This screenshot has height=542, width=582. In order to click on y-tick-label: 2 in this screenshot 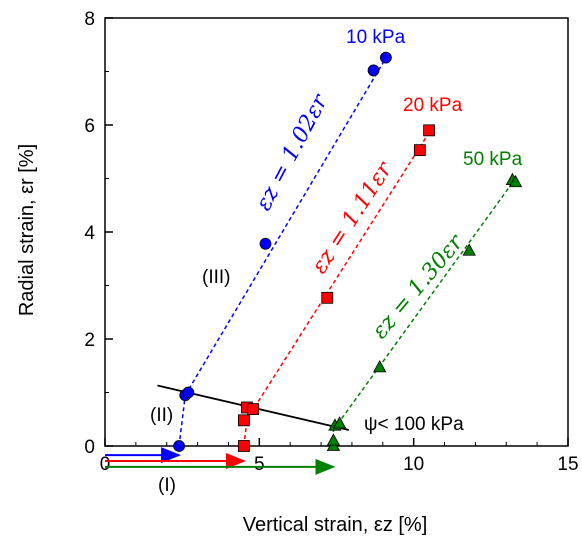, I will do `click(89, 340)`.